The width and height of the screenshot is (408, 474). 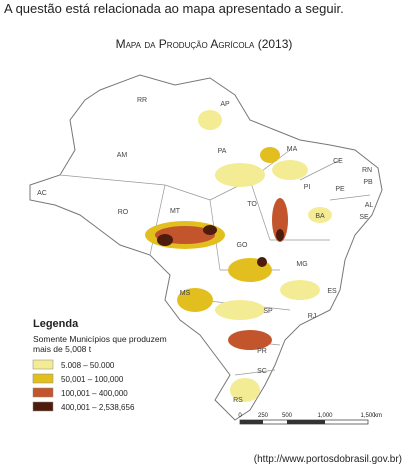 What do you see at coordinates (368, 182) in the screenshot?
I see `state-label: PB` at bounding box center [368, 182].